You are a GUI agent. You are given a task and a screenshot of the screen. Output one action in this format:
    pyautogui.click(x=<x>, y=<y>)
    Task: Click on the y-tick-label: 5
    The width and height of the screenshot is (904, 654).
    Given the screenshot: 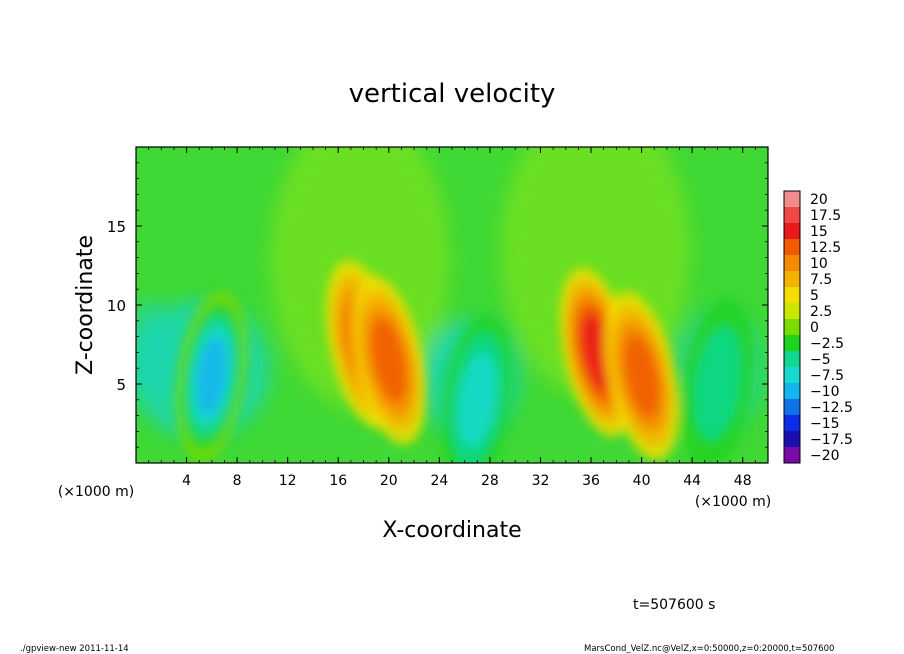 What is the action you would take?
    pyautogui.click(x=121, y=385)
    